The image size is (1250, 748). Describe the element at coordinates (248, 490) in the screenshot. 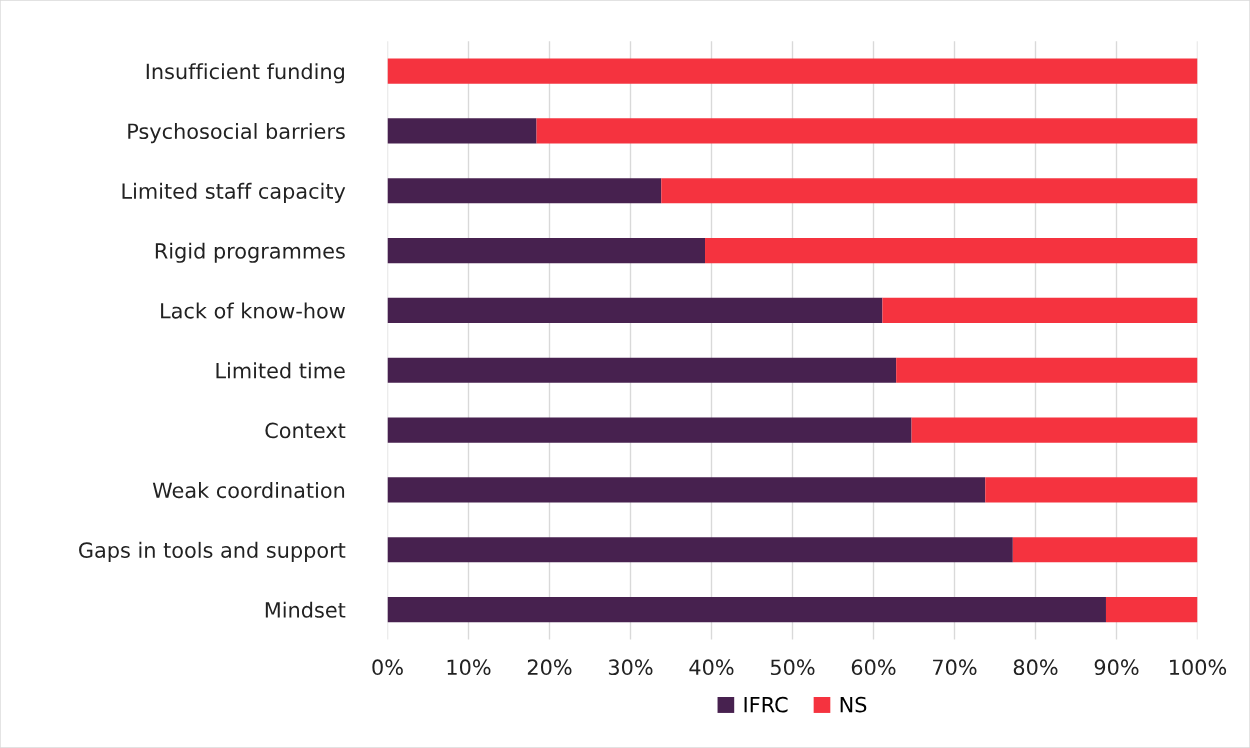

I see `y-tick-label: Weak coordination` at that location.